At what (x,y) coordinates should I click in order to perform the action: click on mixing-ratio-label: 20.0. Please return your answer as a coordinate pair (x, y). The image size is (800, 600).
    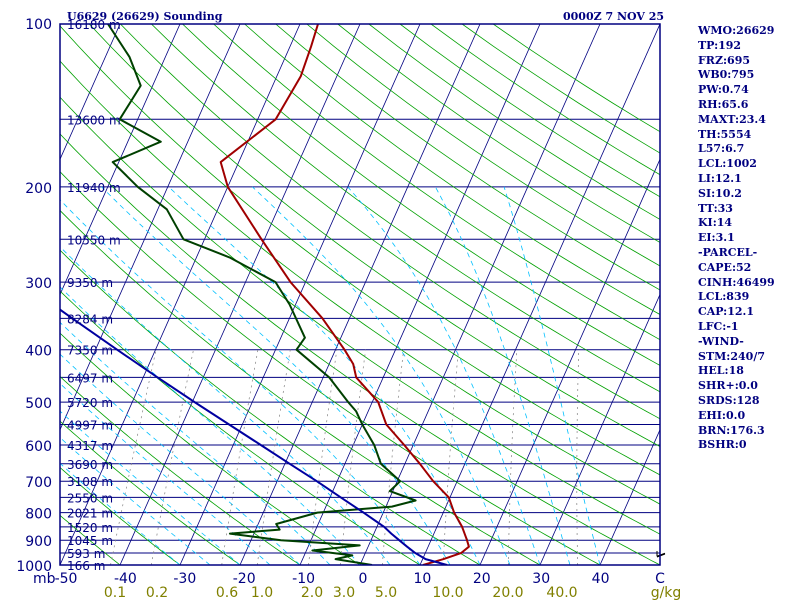
    Looking at the image, I should click on (507, 592).